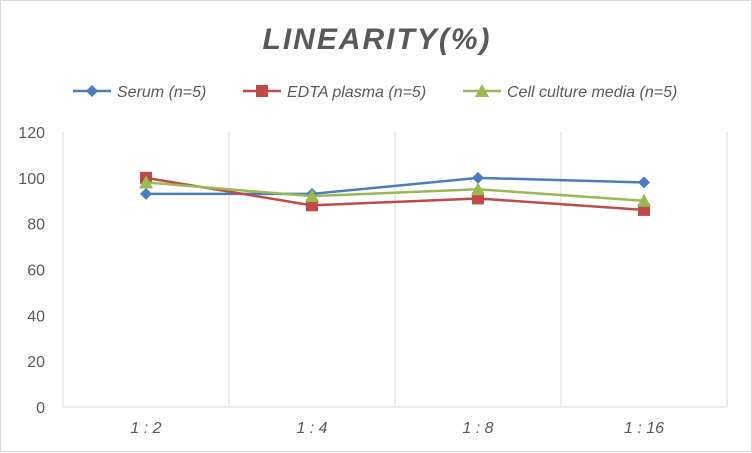 The width and height of the screenshot is (752, 453). What do you see at coordinates (311, 428) in the screenshot?
I see `x-tick-label: 1 : 4` at bounding box center [311, 428].